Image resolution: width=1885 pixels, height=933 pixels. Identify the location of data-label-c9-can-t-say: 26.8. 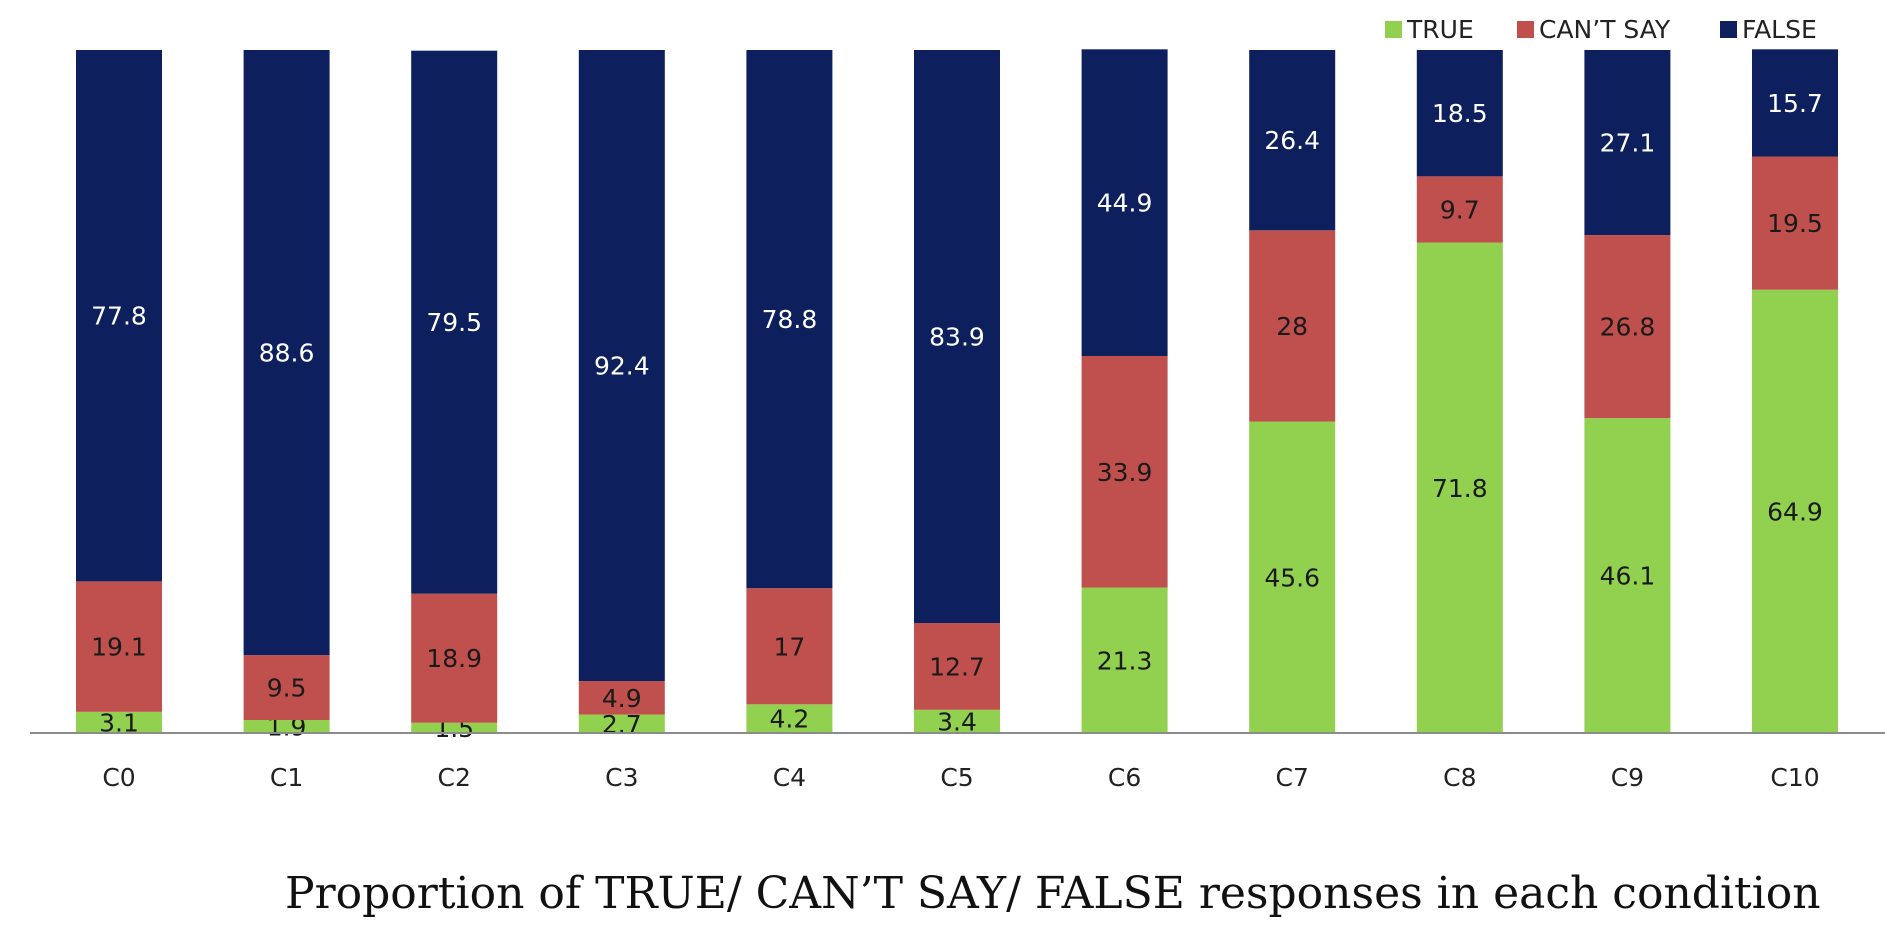
(1628, 327).